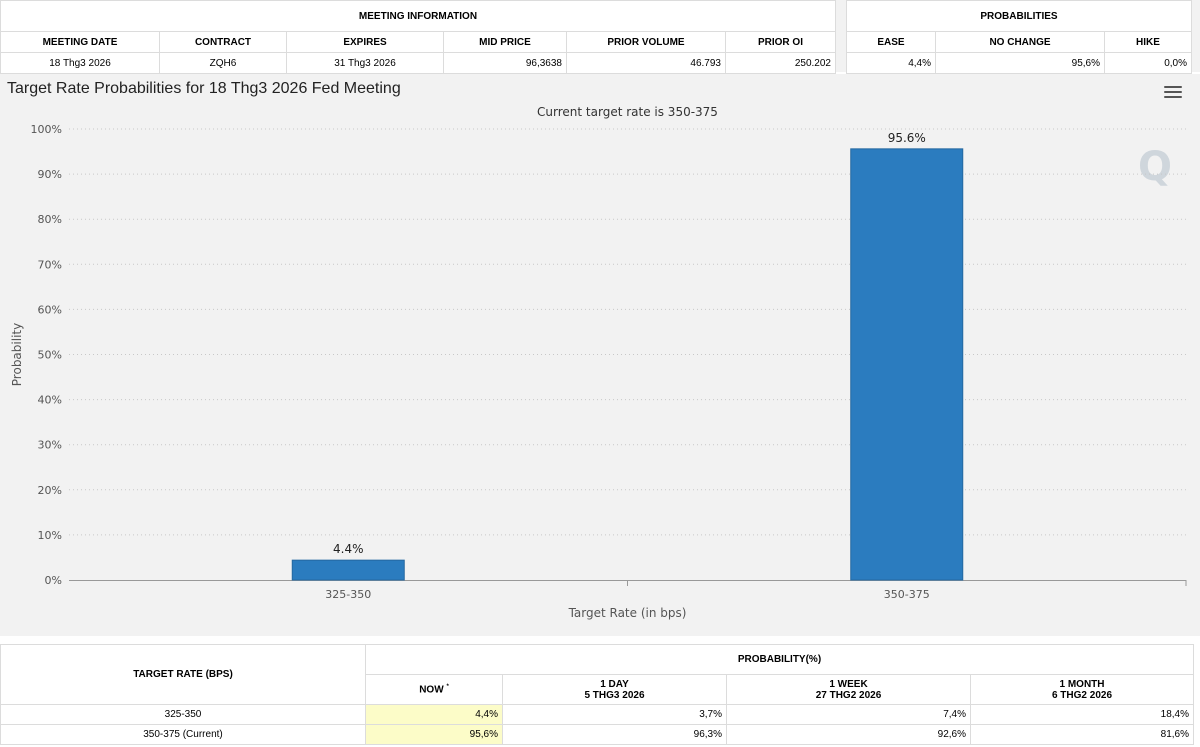 The height and width of the screenshot is (747, 1200). I want to click on one-month-cell: 18,4%, so click(1082, 714).